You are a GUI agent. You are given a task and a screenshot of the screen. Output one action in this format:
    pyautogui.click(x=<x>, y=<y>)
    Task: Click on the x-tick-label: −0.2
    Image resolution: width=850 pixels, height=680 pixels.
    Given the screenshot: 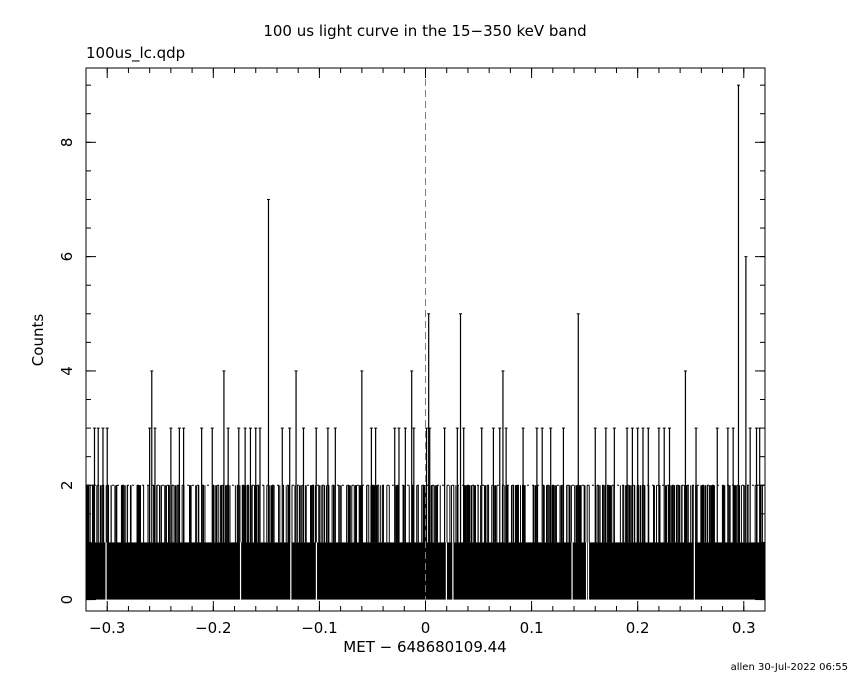 What is the action you would take?
    pyautogui.click(x=213, y=628)
    